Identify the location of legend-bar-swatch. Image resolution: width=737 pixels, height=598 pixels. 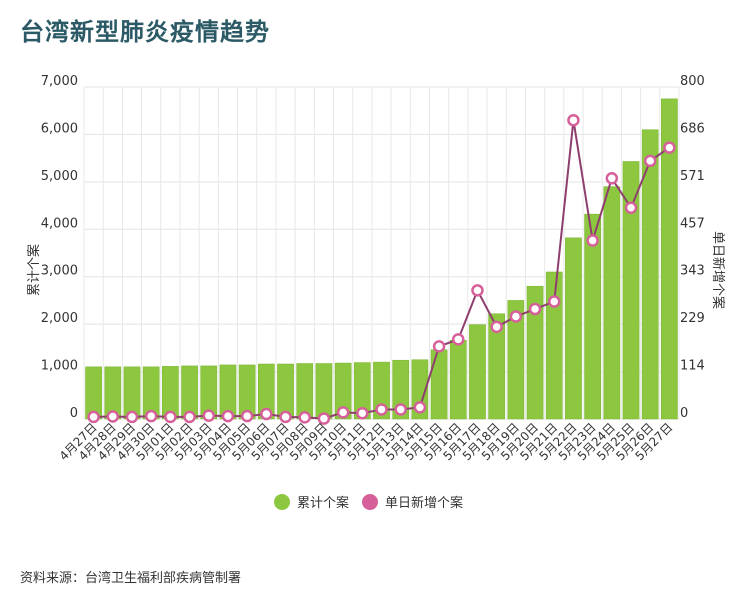
(282, 502).